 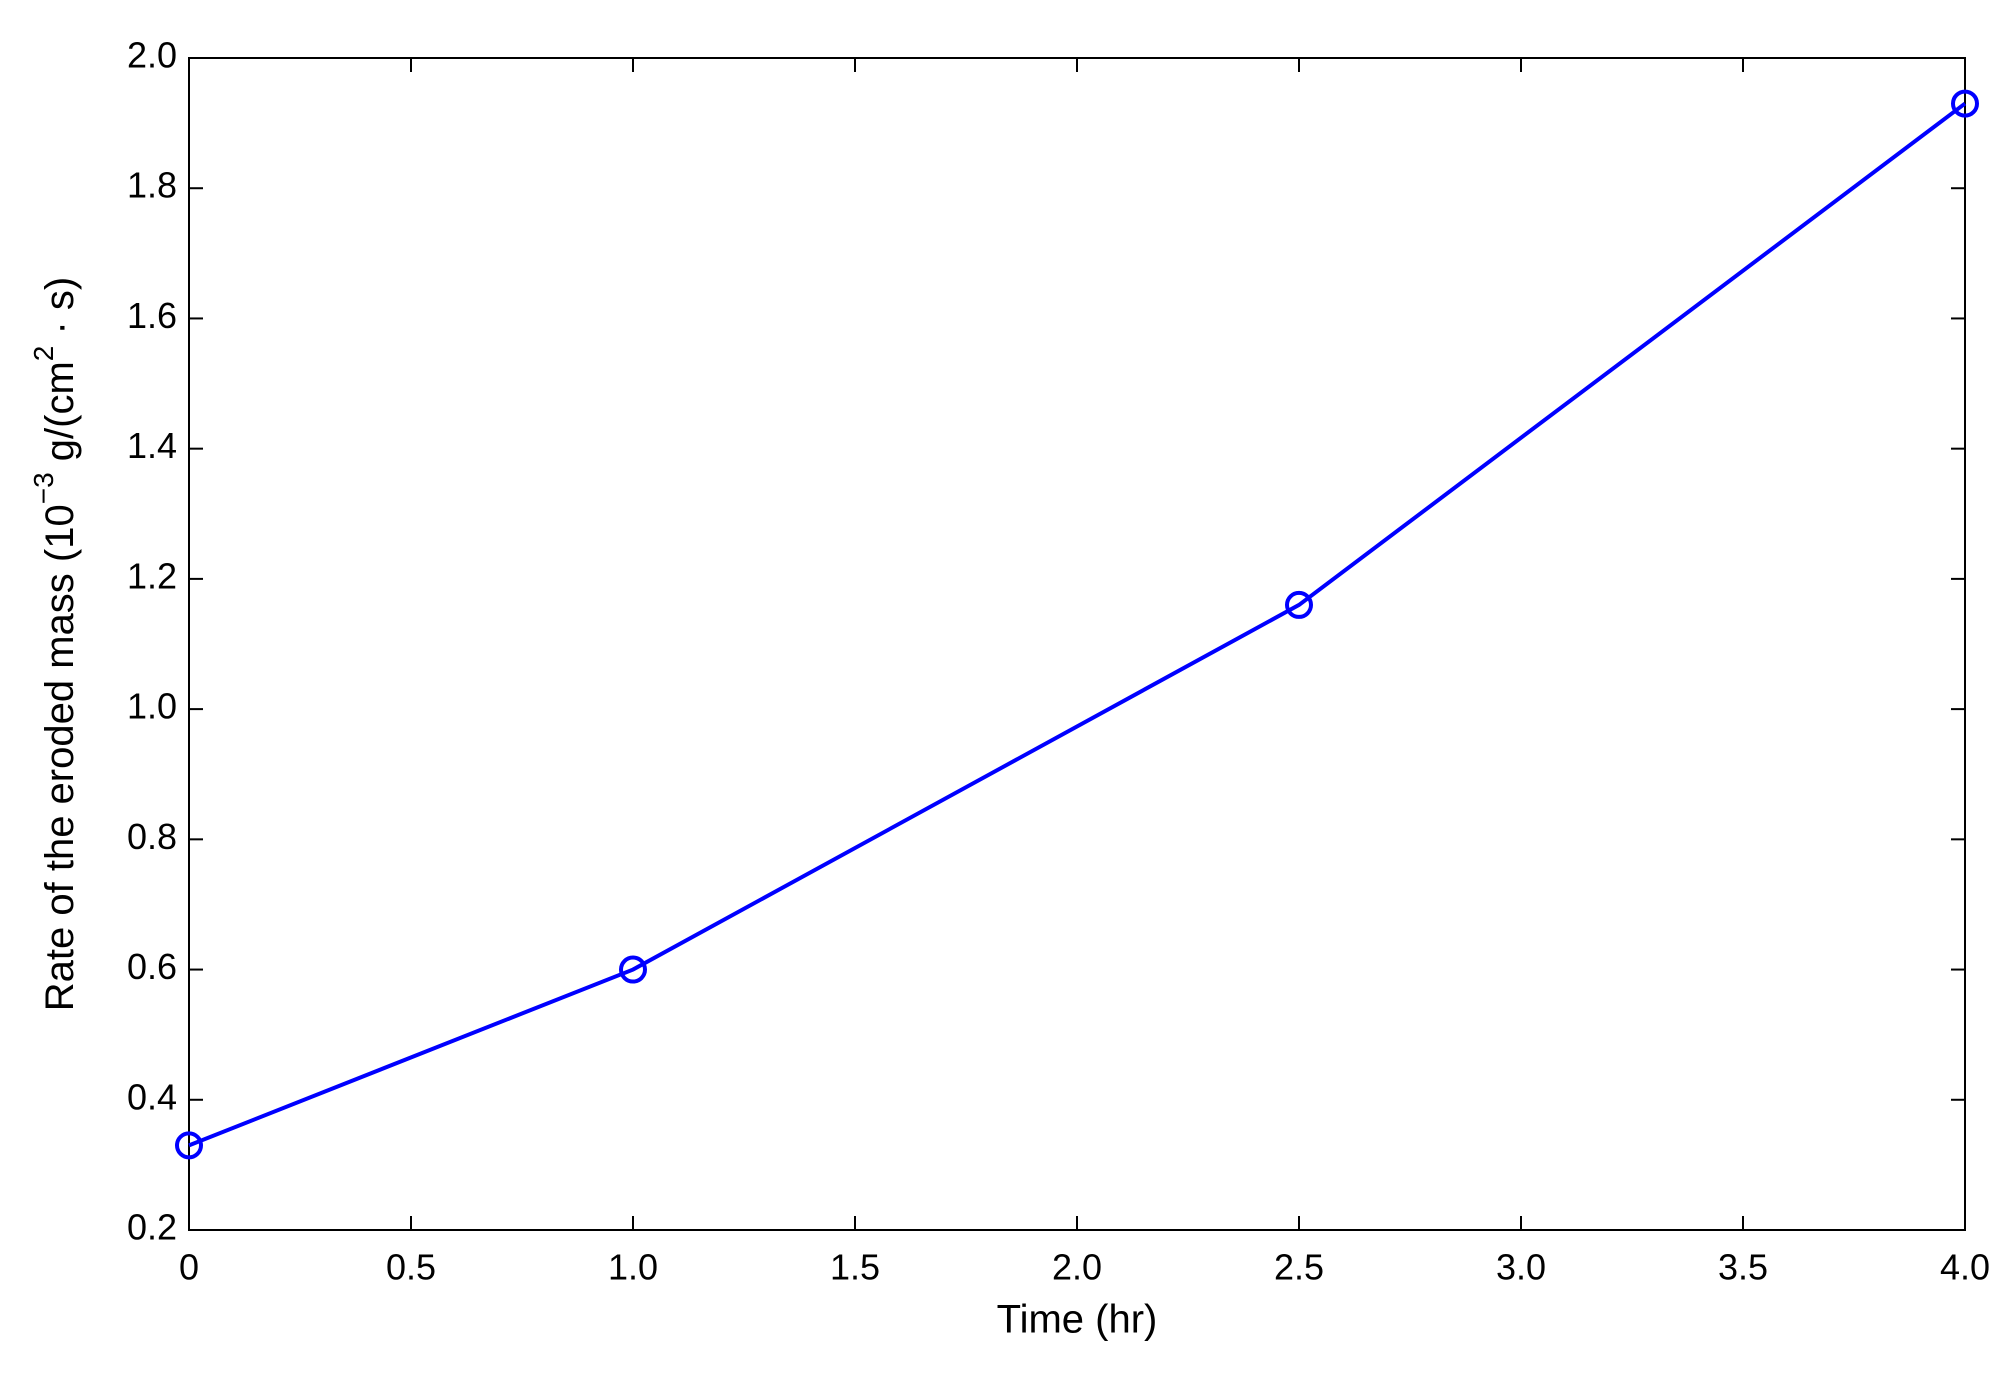 What do you see at coordinates (152, 445) in the screenshot?
I see `y-tick-label: 1.4` at bounding box center [152, 445].